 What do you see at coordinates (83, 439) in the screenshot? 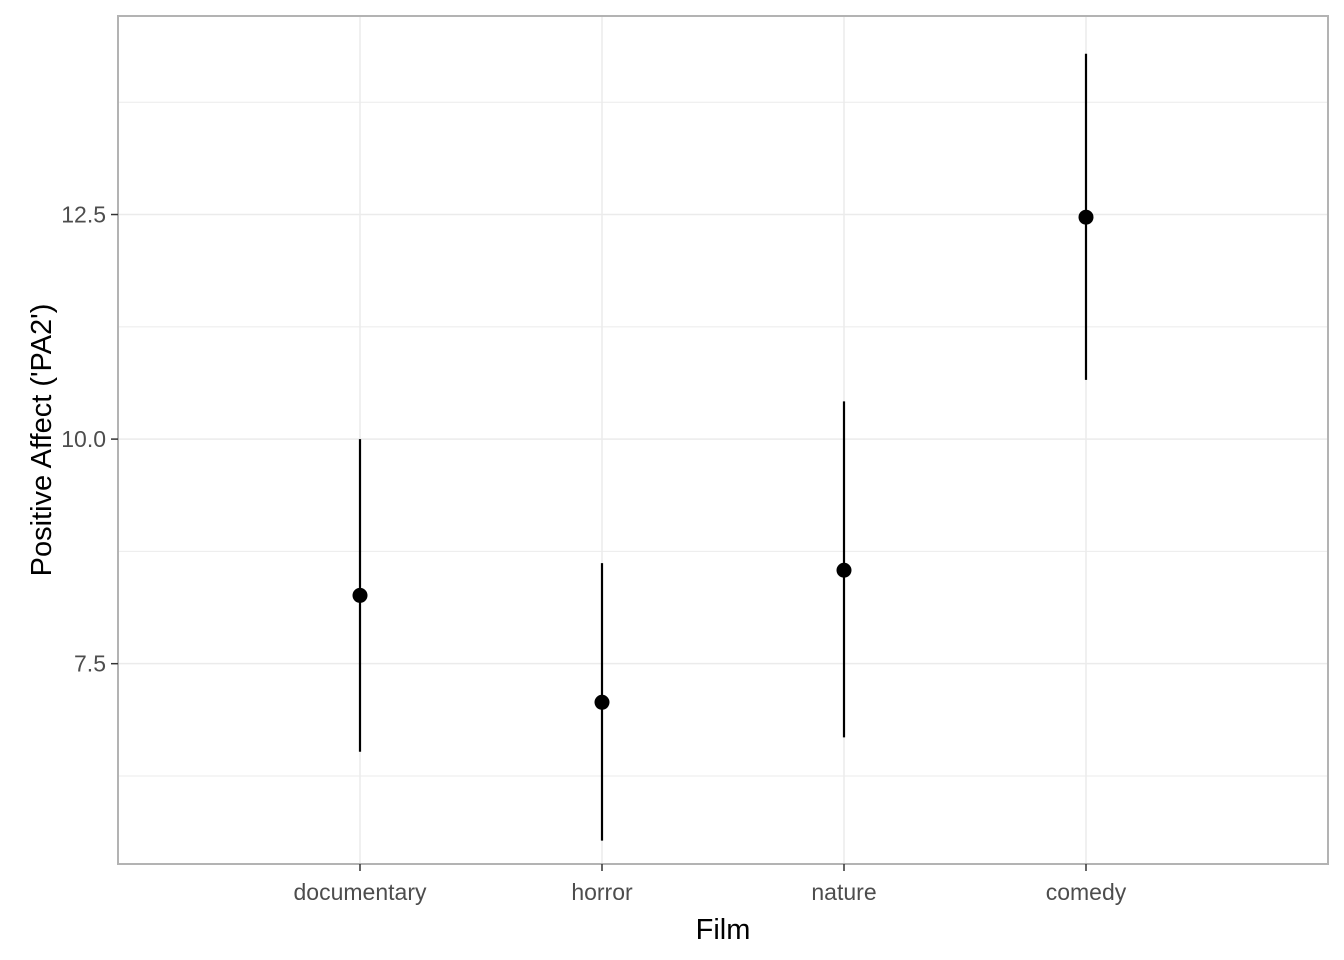
I see `y-tick-label: 10.0` at bounding box center [83, 439].